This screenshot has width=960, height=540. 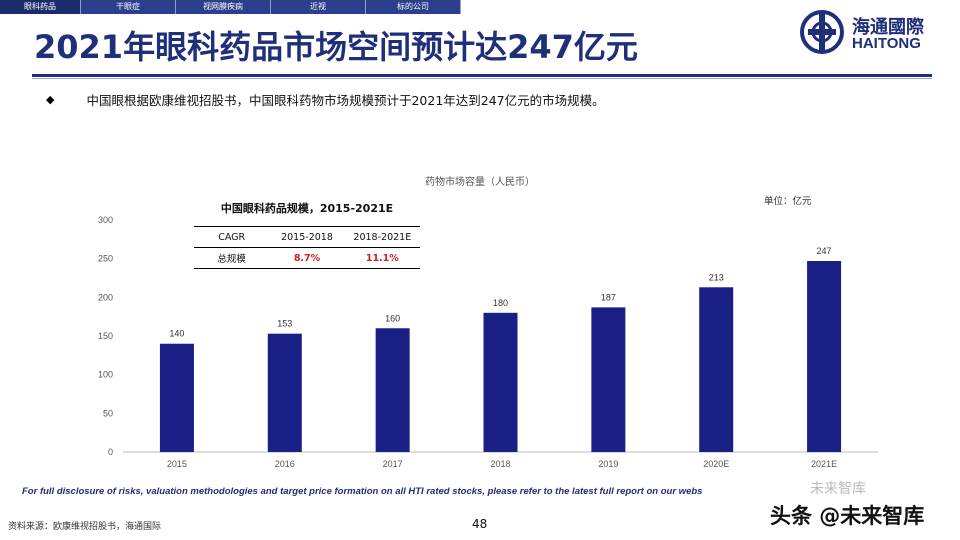 I want to click on cagr-table-title: 中国眼科药品规模，2015-2021E, so click(x=307, y=208).